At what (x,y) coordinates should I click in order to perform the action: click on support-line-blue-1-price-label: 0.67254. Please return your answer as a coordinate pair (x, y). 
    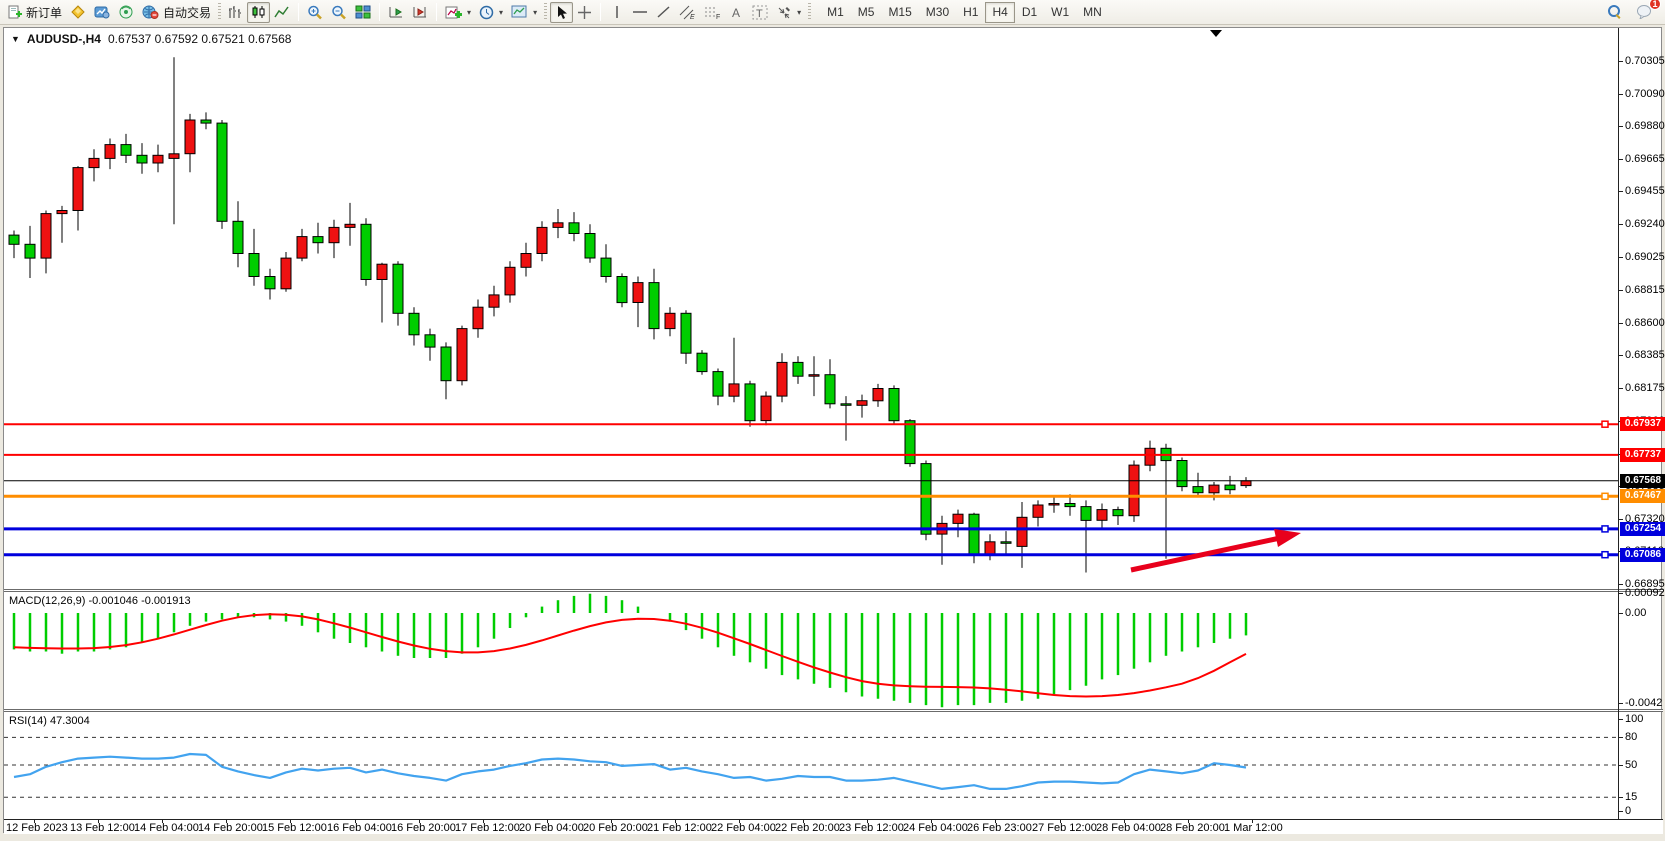
    Looking at the image, I should click on (1642, 529).